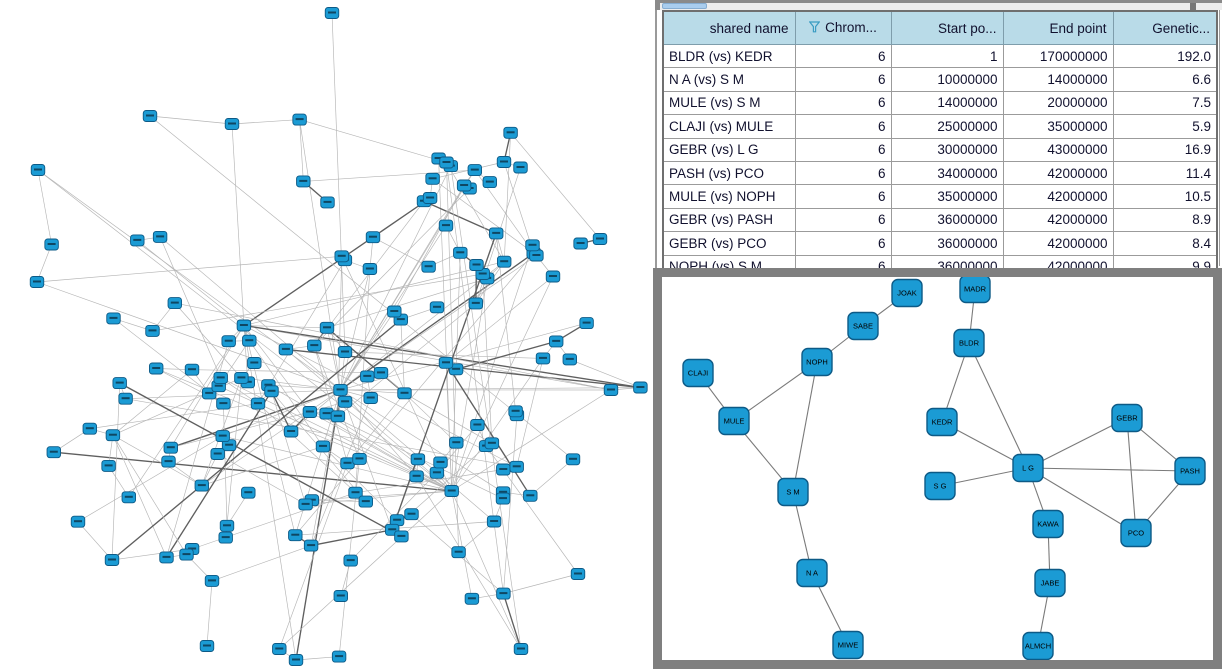 This screenshot has height=669, width=1222. I want to click on table-row: BLDR (vs) KEDR 6 1 170000000 192.0, so click(940, 56).